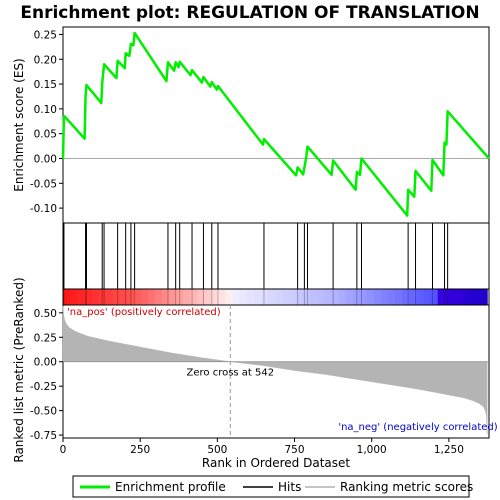  Describe the element at coordinates (294, 450) in the screenshot. I see `x-tick-label: 750` at that location.